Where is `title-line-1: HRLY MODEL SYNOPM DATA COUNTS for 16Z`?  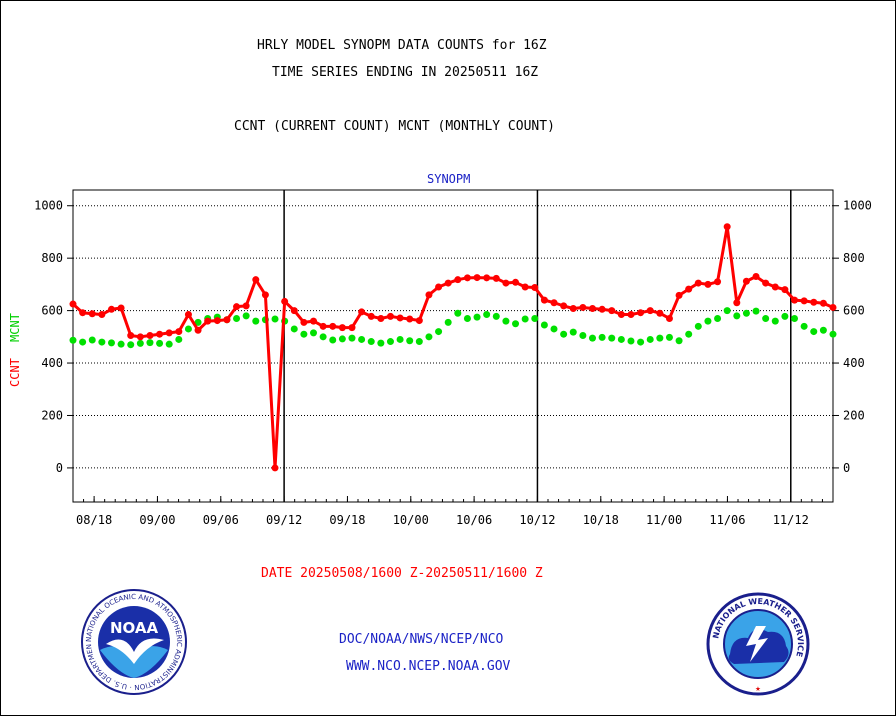 title-line-1: HRLY MODEL SYNOPM DATA COUNTS for 16Z is located at coordinates (402, 45).